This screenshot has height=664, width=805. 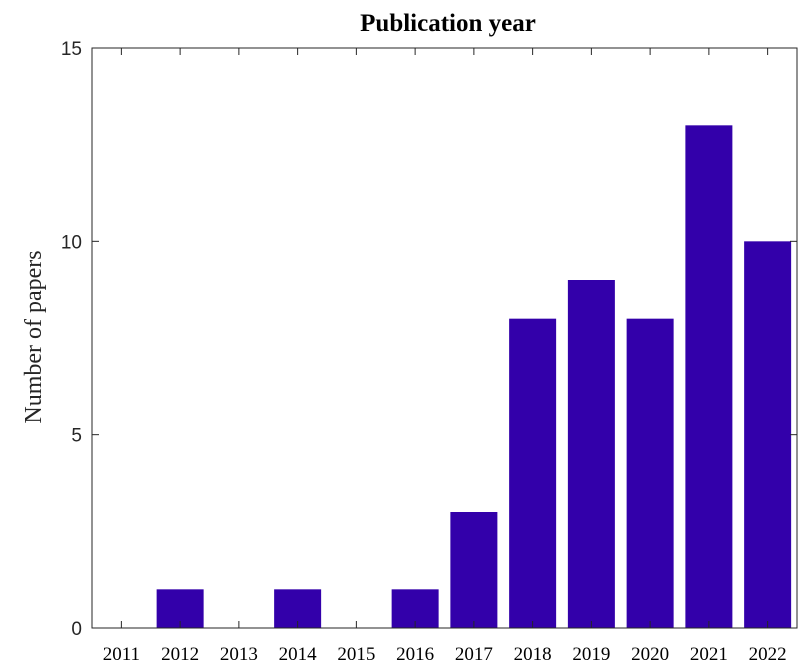 I want to click on x-tick-label: 2019, so click(x=591, y=654).